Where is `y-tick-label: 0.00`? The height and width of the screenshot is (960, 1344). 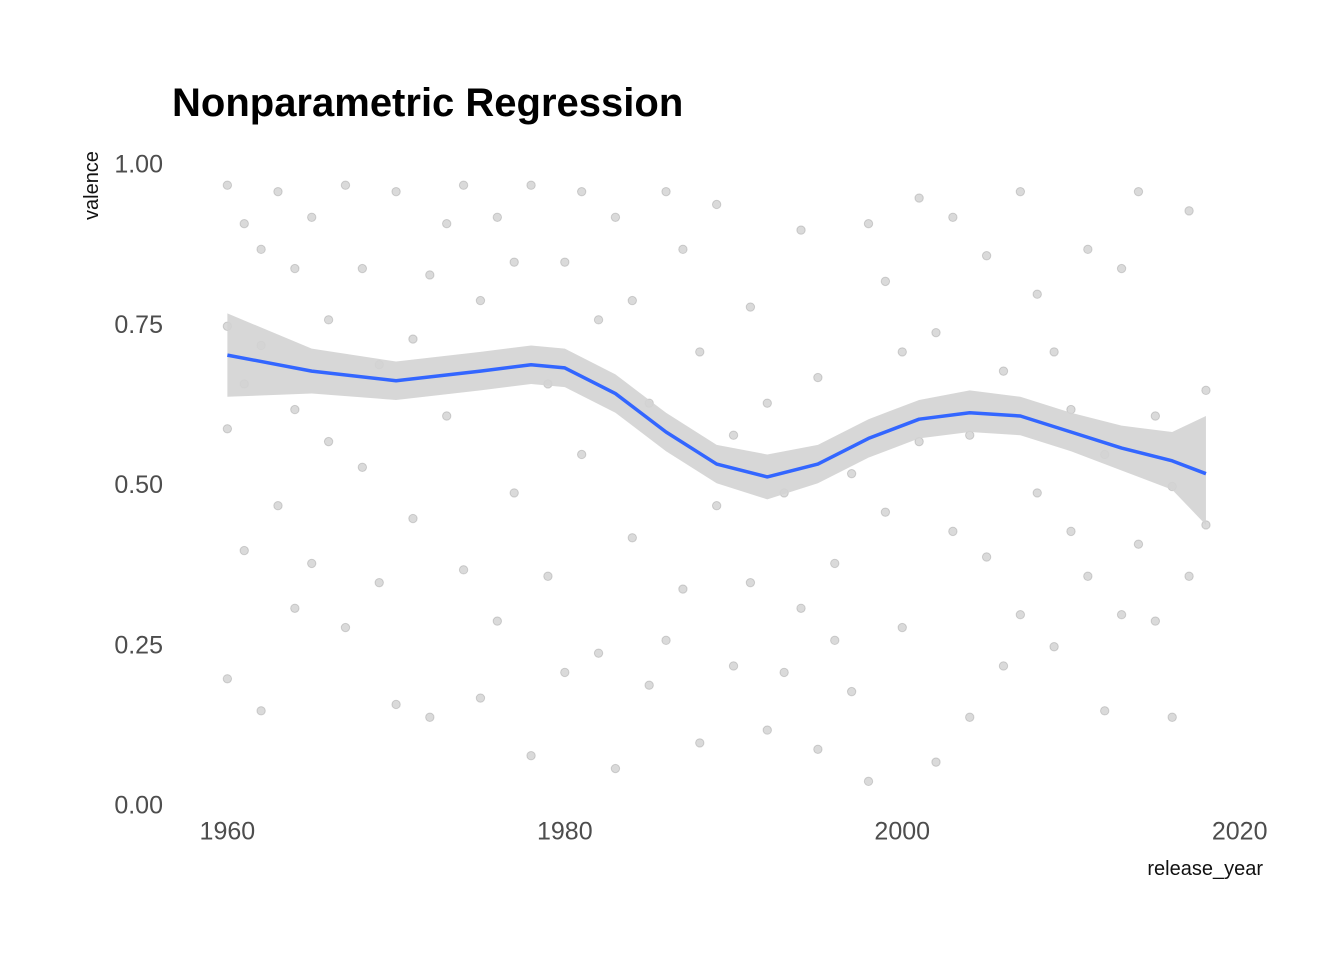
y-tick-label: 0.00 is located at coordinates (138, 806).